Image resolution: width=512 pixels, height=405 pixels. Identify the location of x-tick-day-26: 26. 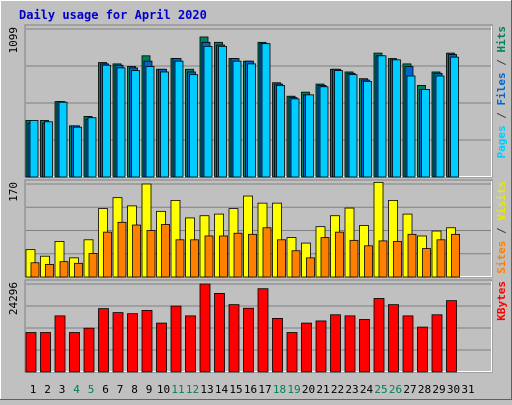
(395, 389).